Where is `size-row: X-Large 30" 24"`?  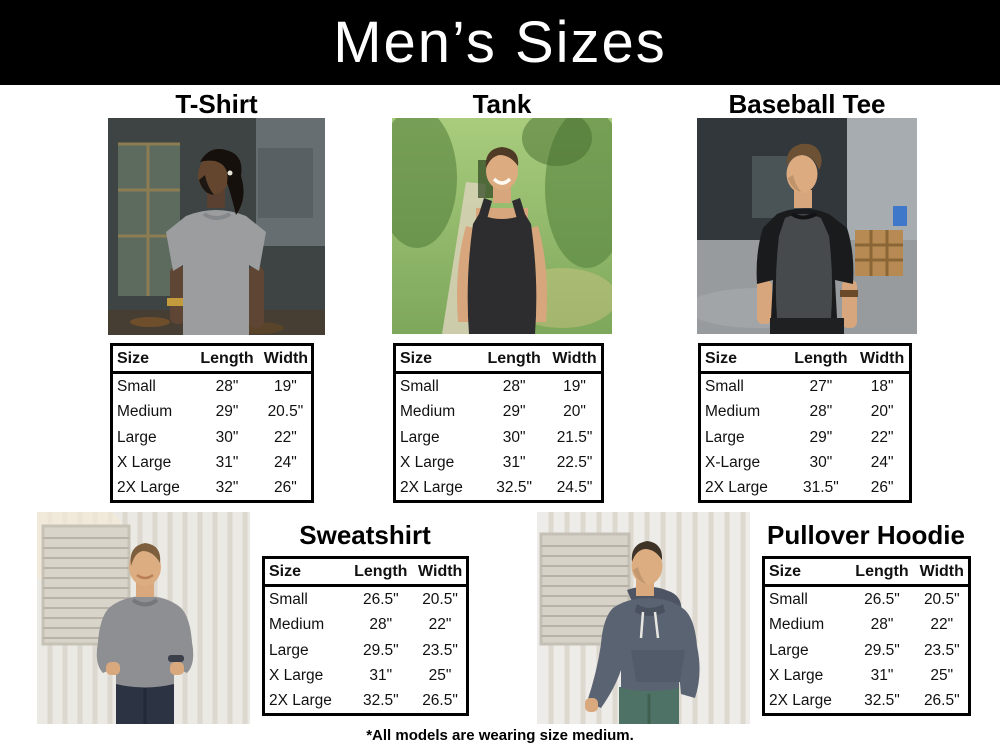 size-row: X-Large 30" 24" is located at coordinates (805, 462).